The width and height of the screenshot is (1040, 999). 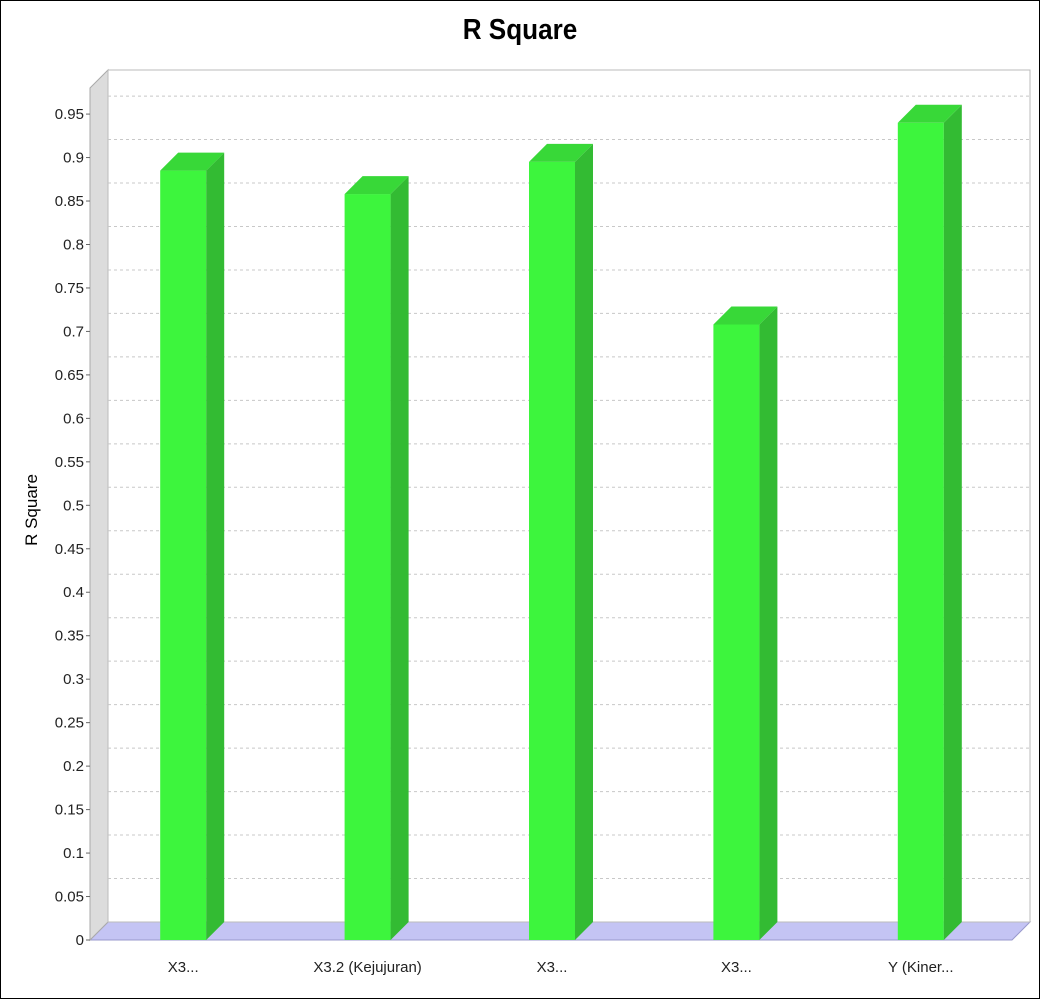 I want to click on y-tick-label: 0.8, so click(x=73, y=244).